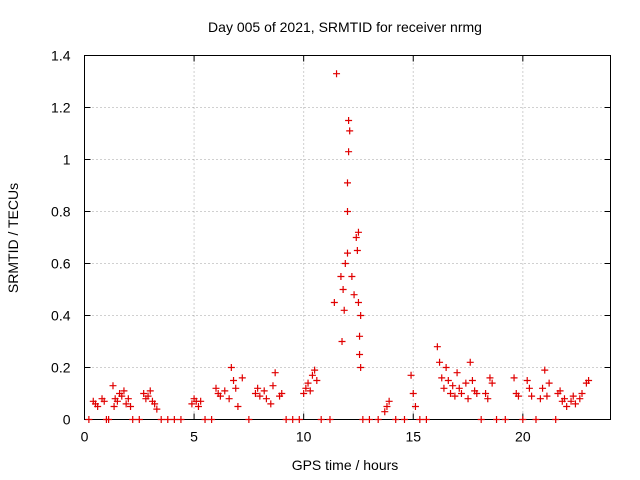 The image size is (640, 480). Describe the element at coordinates (61, 212) in the screenshot. I see `y-tick-label: 0.8` at that location.